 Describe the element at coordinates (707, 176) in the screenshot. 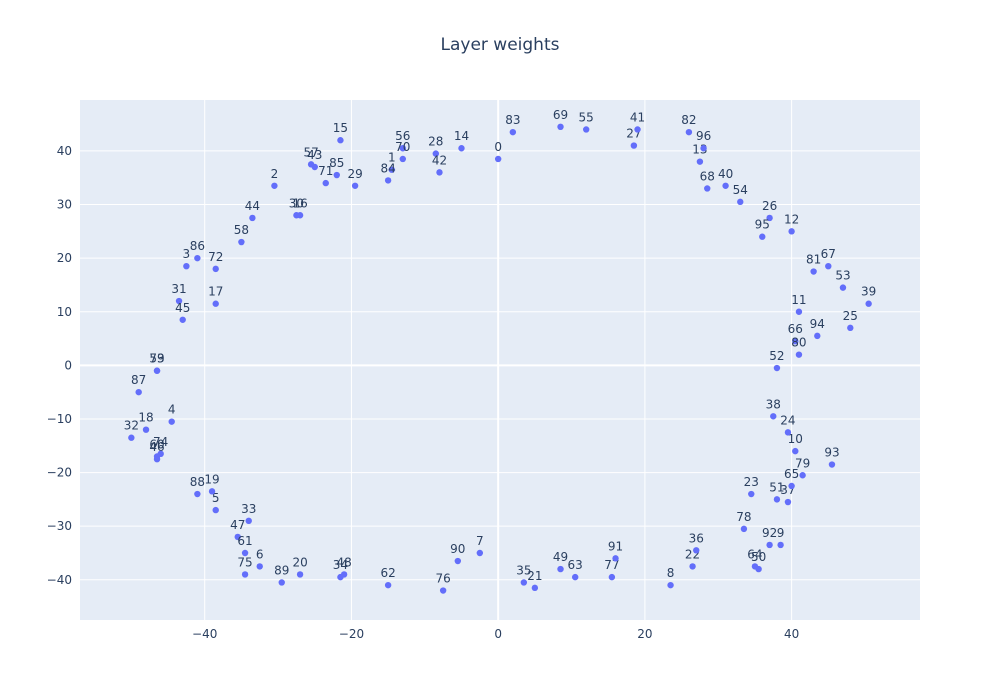

I see `data-label: 68` at that location.